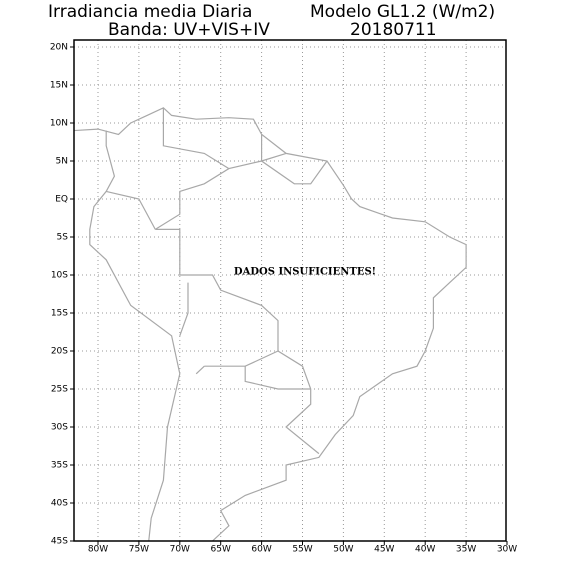  I want to click on lon-label: 65W, so click(221, 550).